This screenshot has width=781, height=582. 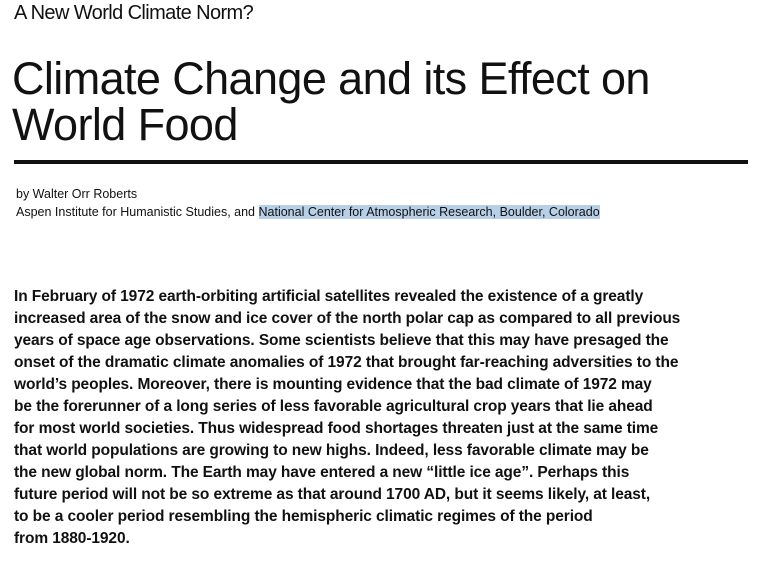 What do you see at coordinates (381, 162) in the screenshot?
I see `title-rule` at bounding box center [381, 162].